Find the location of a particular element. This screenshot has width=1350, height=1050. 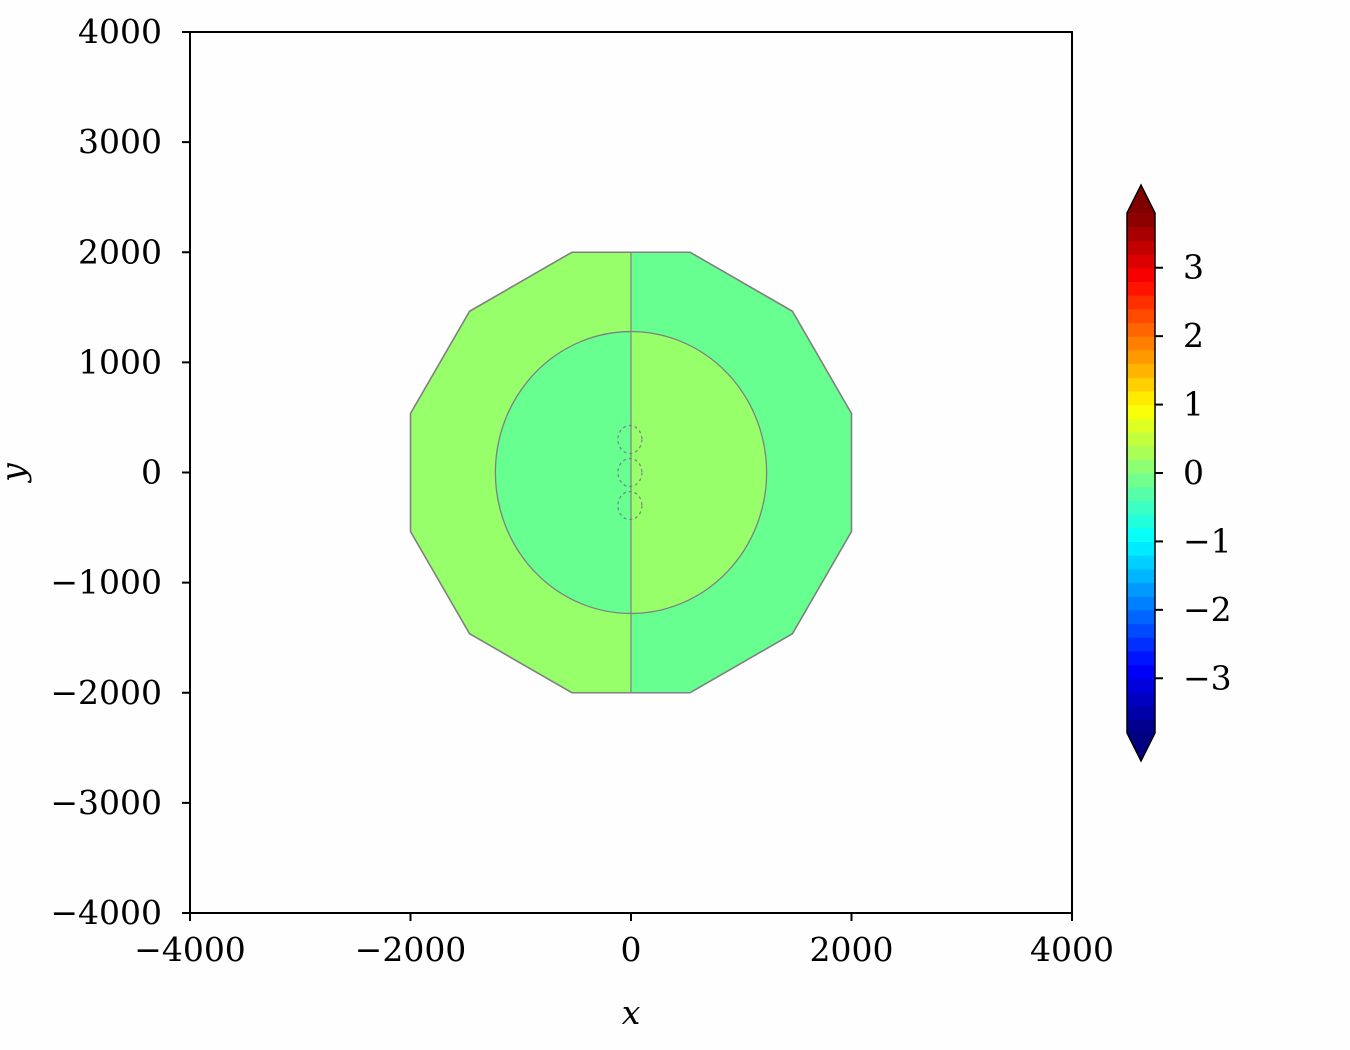

region-inner-left is located at coordinates (563, 472).